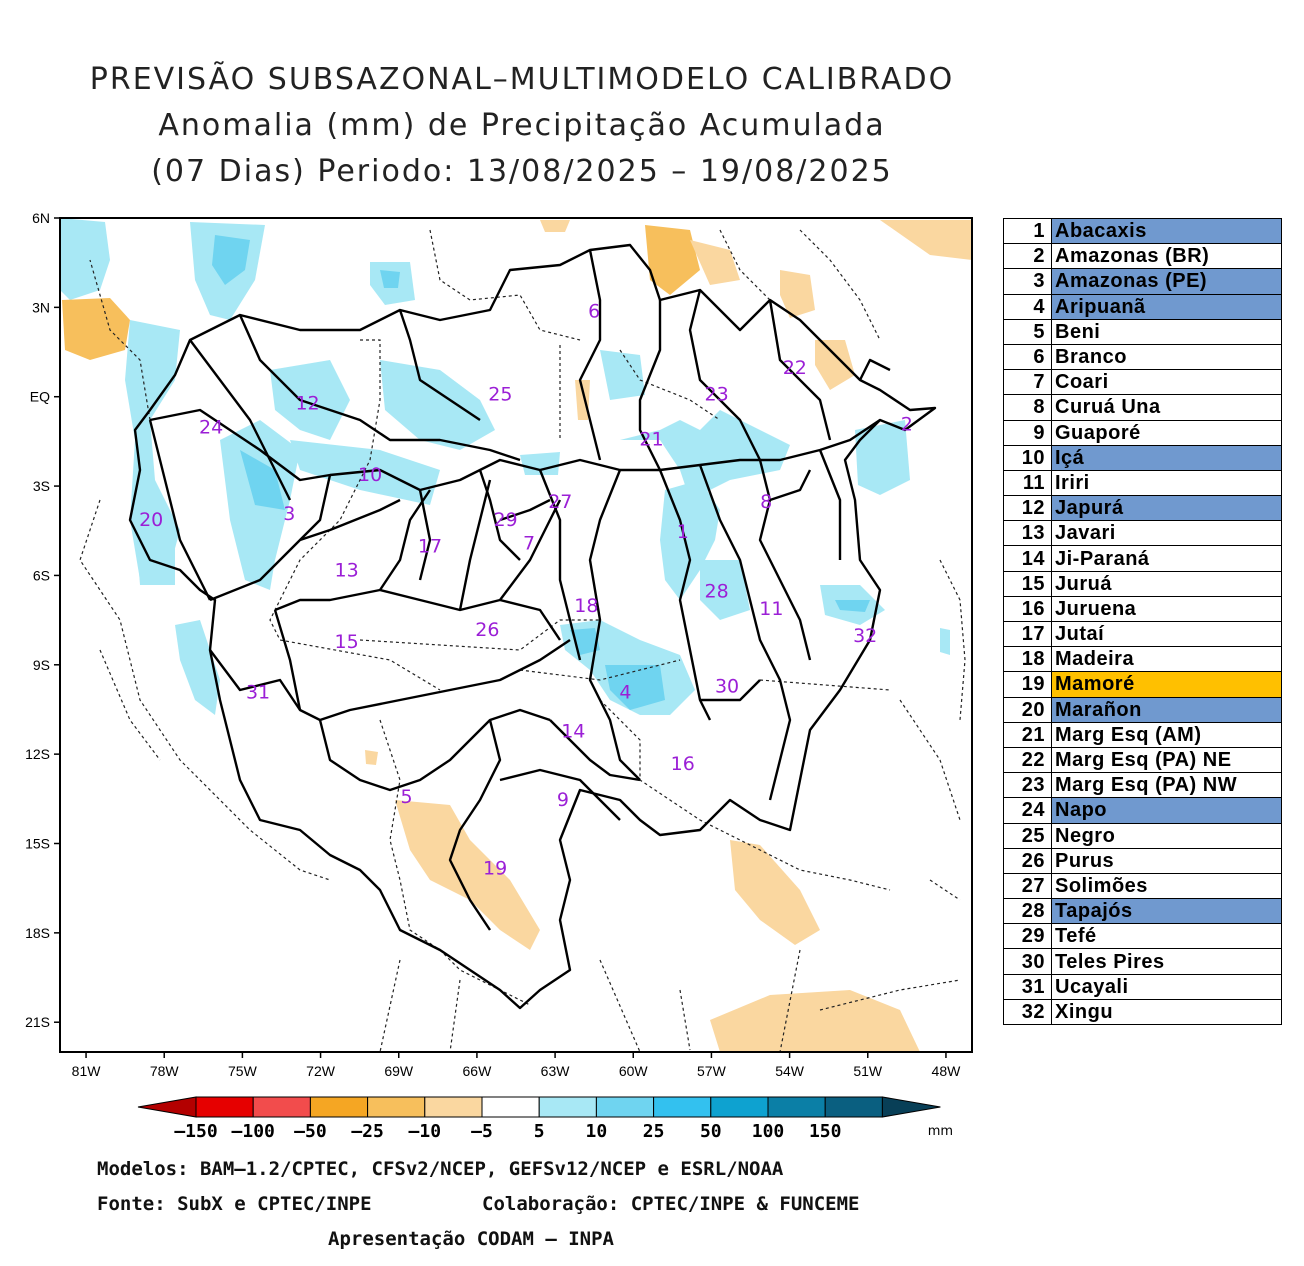 The width and height of the screenshot is (1304, 1266). I want to click on basin-label-8: 8, so click(766, 502).